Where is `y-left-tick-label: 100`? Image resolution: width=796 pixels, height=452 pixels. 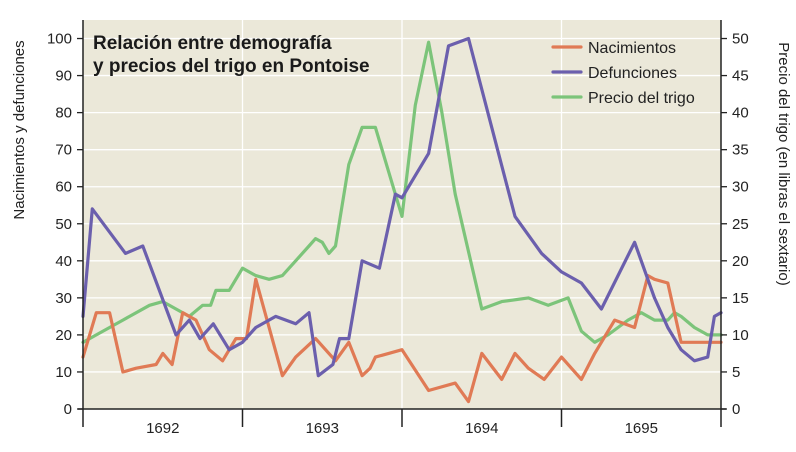
y-left-tick-label: 100 is located at coordinates (59, 39).